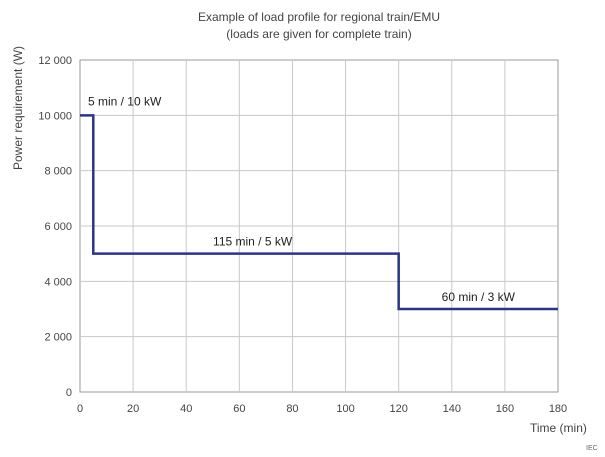 Image resolution: width=605 pixels, height=457 pixels. I want to click on chart-subtitle: (loads are given for complete train), so click(319, 34).